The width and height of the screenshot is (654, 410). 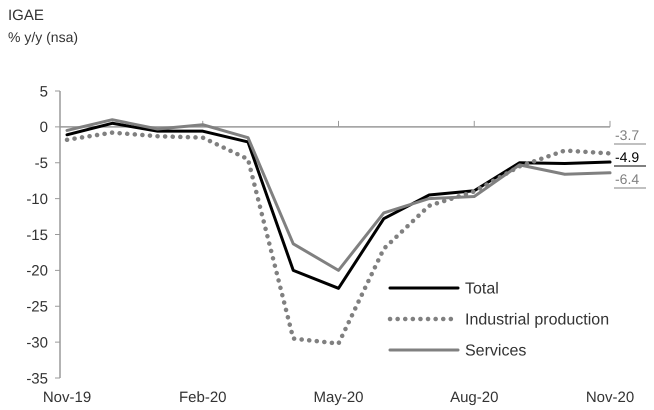 What do you see at coordinates (44, 127) in the screenshot?
I see `y-tick-label: 0` at bounding box center [44, 127].